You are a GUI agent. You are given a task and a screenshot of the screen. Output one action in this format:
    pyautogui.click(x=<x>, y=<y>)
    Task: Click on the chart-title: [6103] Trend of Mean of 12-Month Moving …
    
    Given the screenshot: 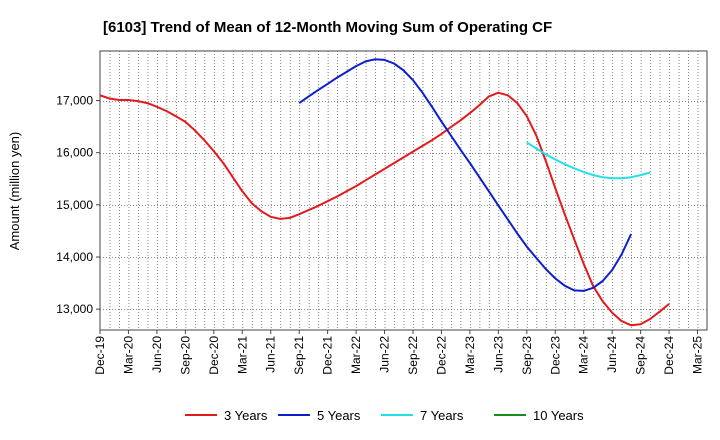 What is the action you would take?
    pyautogui.click(x=327, y=27)
    